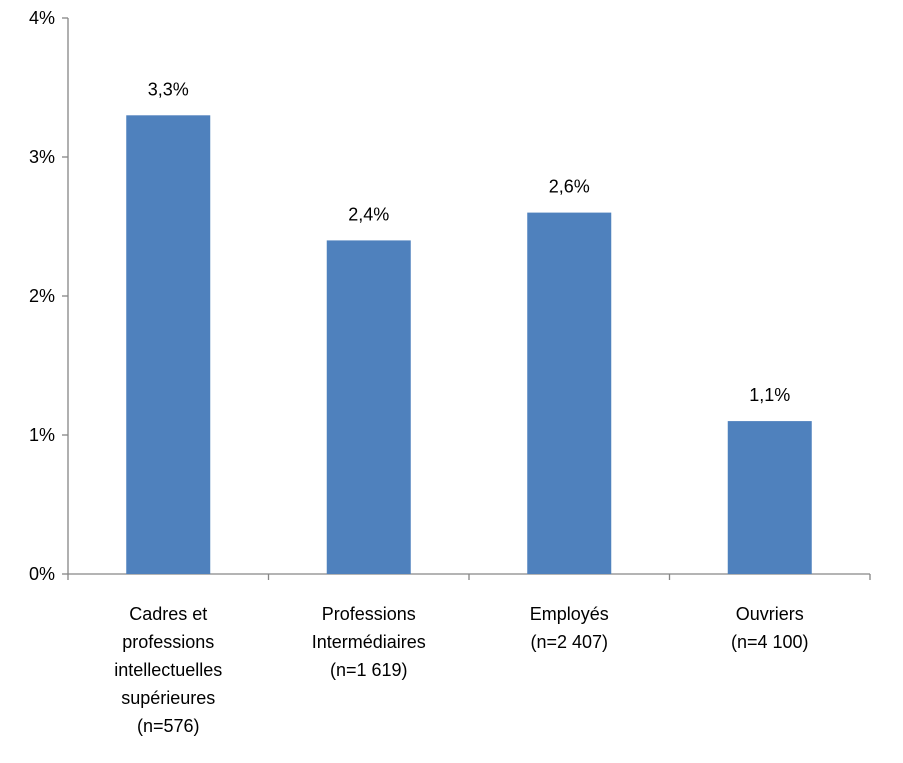 The image size is (903, 763). I want to click on x-category-label-line: (n=576), so click(168, 726).